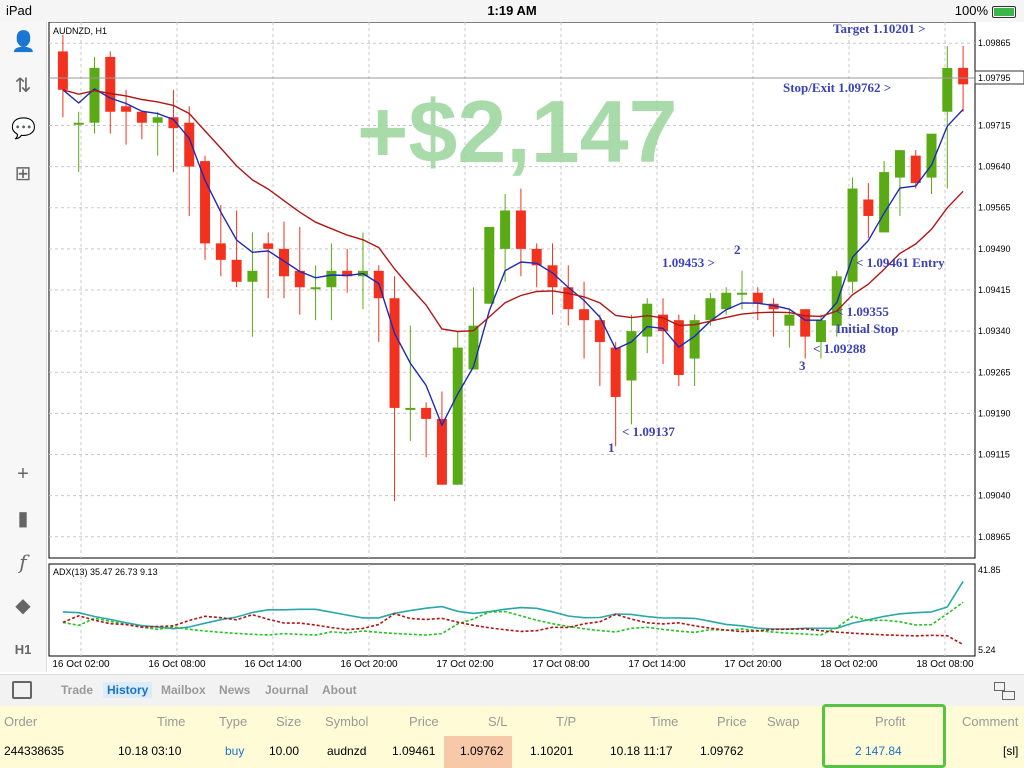 The height and width of the screenshot is (768, 1024). What do you see at coordinates (19, 10) in the screenshot?
I see `device-label: iPad` at bounding box center [19, 10].